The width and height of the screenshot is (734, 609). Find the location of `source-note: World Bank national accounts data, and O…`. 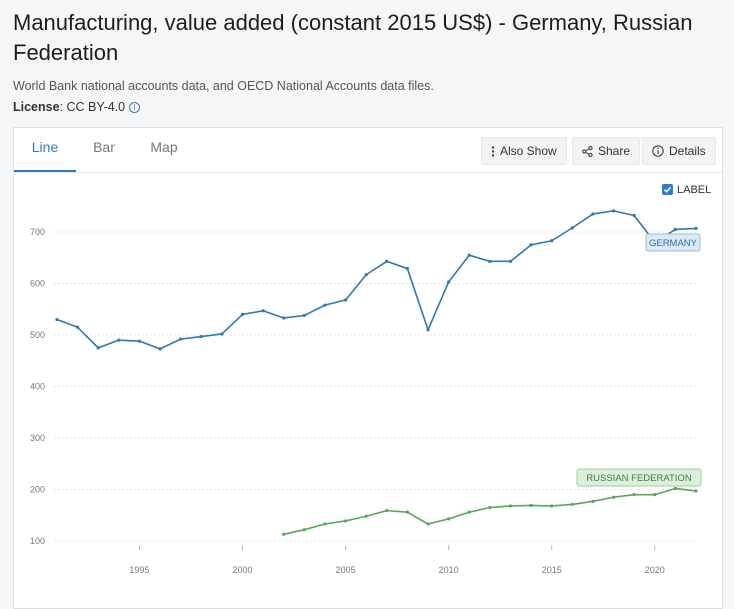

source-note: World Bank national accounts data, and O… is located at coordinates (223, 86).